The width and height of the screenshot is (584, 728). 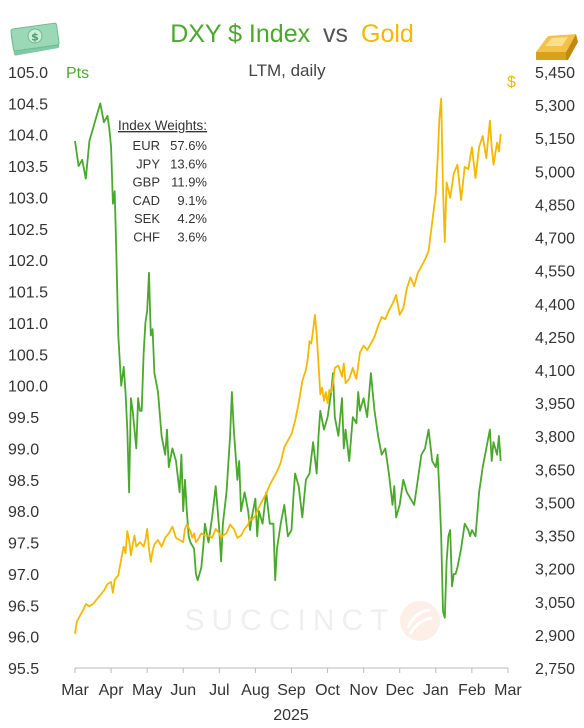 What do you see at coordinates (28, 355) in the screenshot?
I see `left-tick-label: 100.5` at bounding box center [28, 355].